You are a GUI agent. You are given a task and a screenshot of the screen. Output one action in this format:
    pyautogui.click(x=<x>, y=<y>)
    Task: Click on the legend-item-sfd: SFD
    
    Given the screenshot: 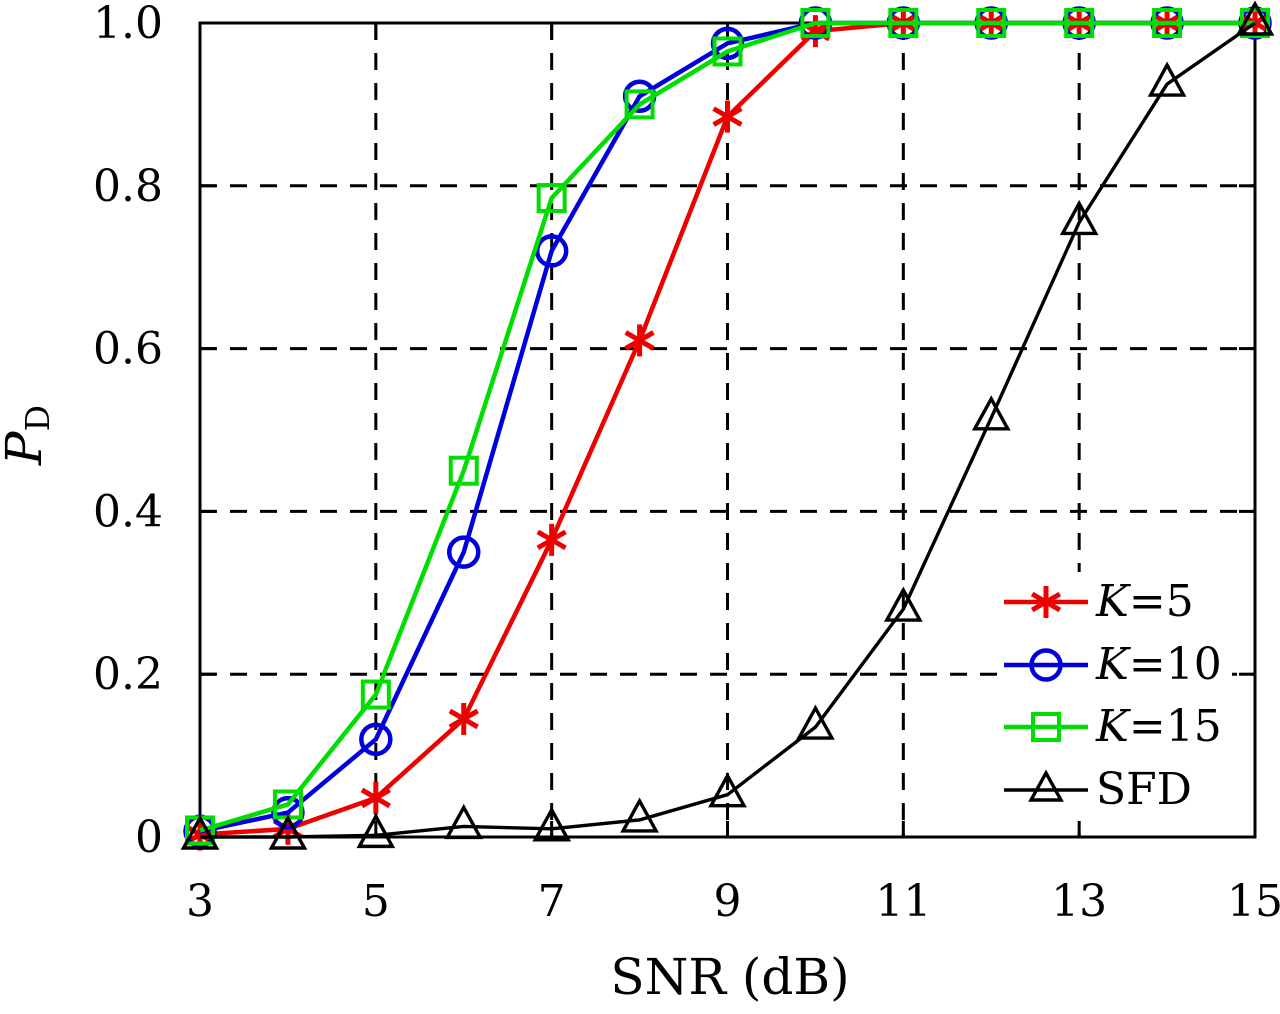 What is the action you would take?
    pyautogui.click(x=1117, y=790)
    